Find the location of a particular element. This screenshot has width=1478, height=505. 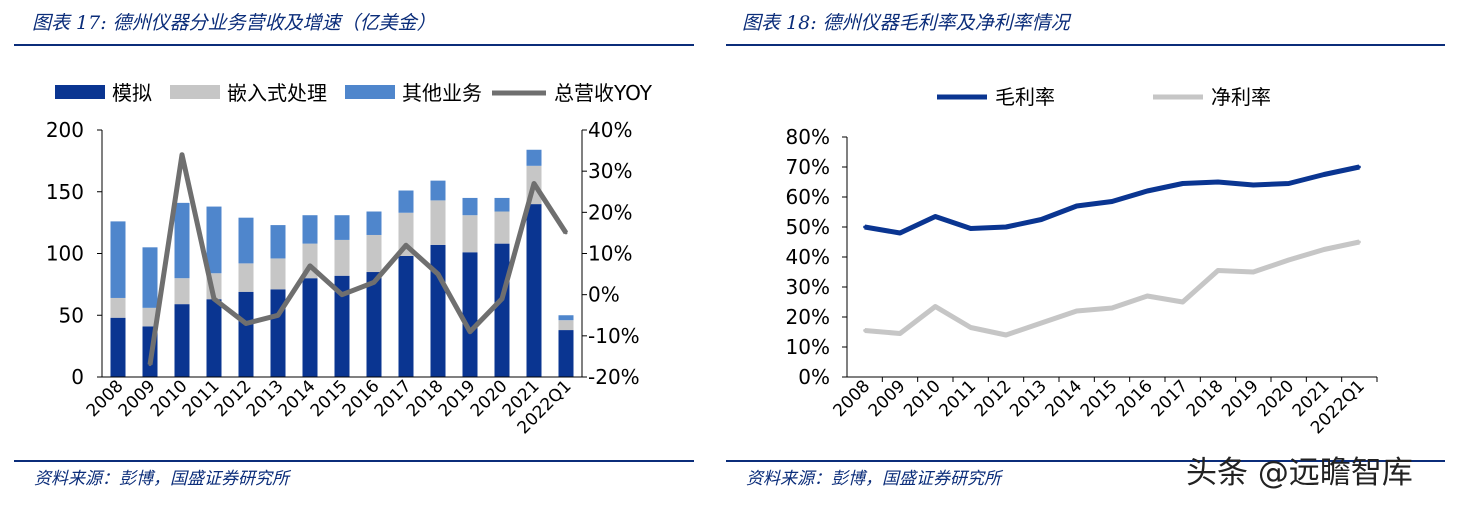

left-source-note: 资料来源：彭博，国盛证券研究所 is located at coordinates (161, 479).